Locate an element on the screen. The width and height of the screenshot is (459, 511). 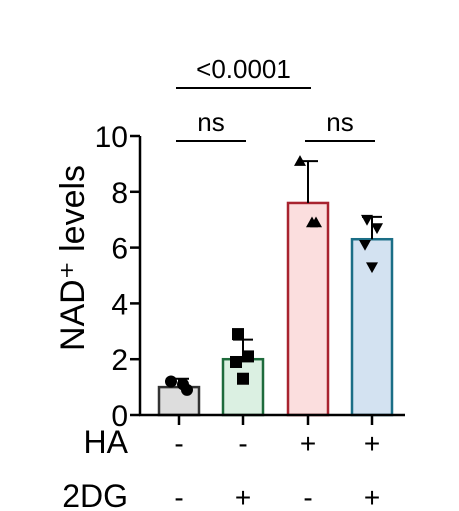
condition-2dg-3: - is located at coordinates (307, 496).